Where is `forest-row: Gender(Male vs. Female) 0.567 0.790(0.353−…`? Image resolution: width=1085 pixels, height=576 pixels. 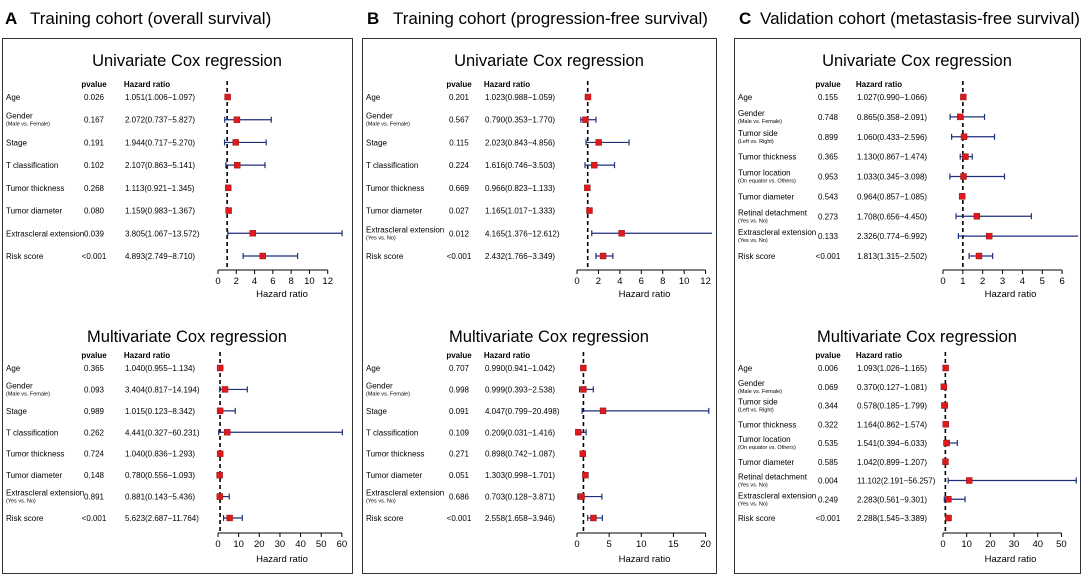
forest-row: Gender(Male vs. Female) 0.567 0.790(0.353−… is located at coordinates (481, 120).